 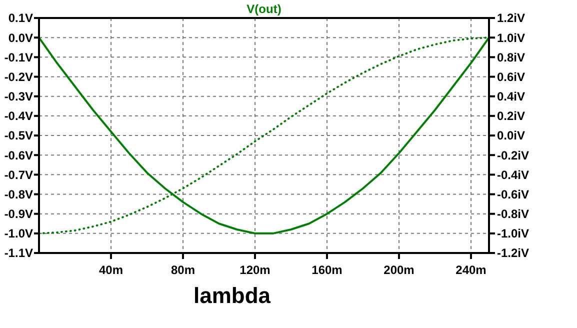 What do you see at coordinates (255, 270) in the screenshot?
I see `x-tick-label: 120m` at bounding box center [255, 270].